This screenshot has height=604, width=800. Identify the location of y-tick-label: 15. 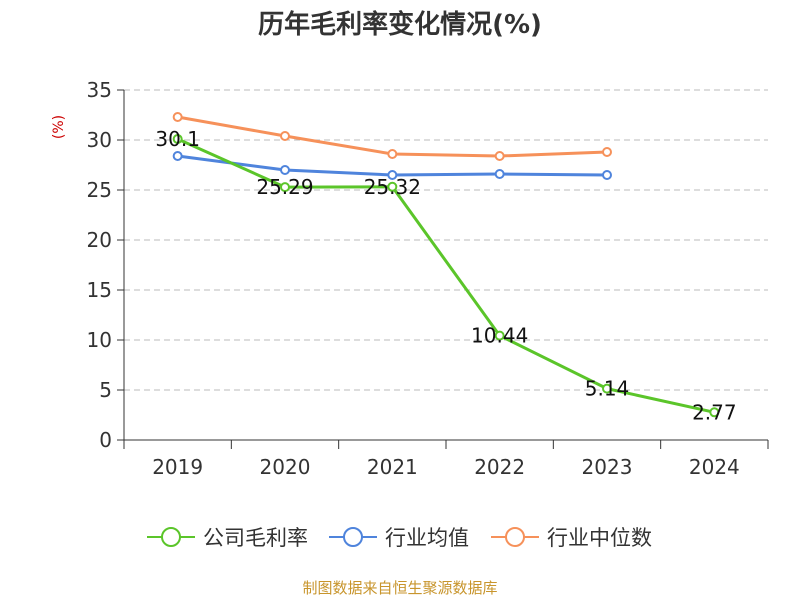
(99, 290).